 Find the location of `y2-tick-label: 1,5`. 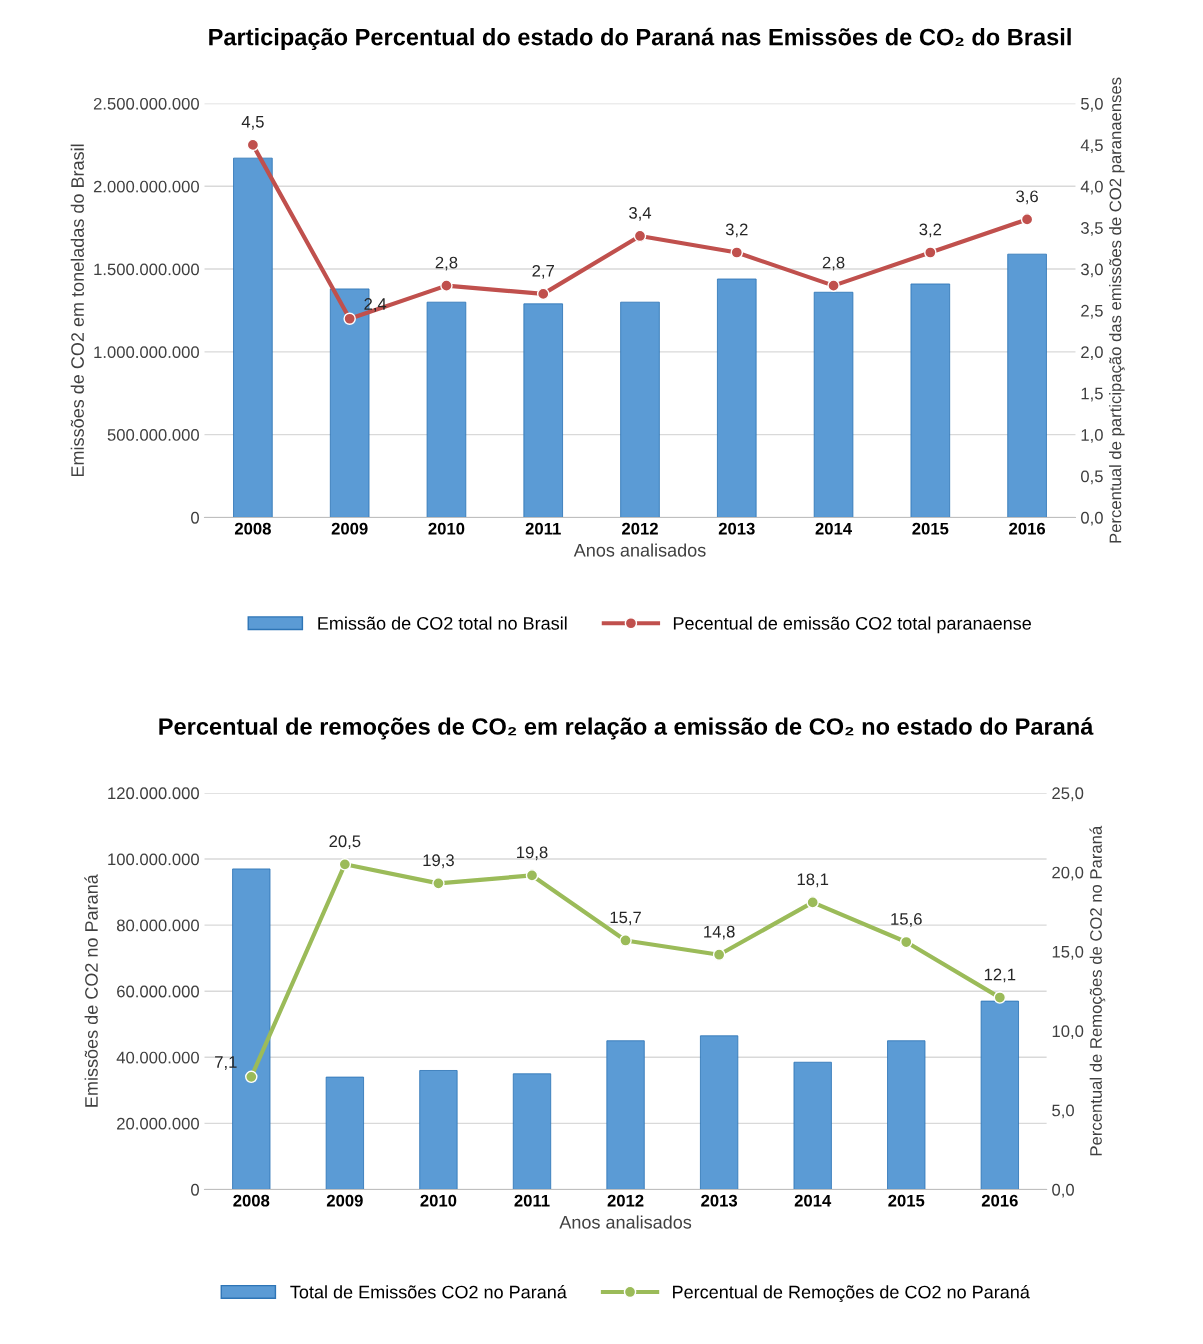

y2-tick-label: 1,5 is located at coordinates (1092, 394).